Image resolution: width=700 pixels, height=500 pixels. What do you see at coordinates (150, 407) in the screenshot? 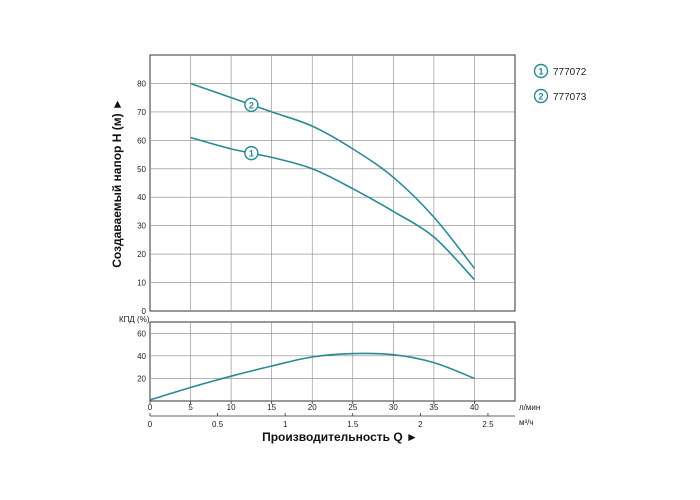
I see `x-tick-label-primary: 0` at bounding box center [150, 407].